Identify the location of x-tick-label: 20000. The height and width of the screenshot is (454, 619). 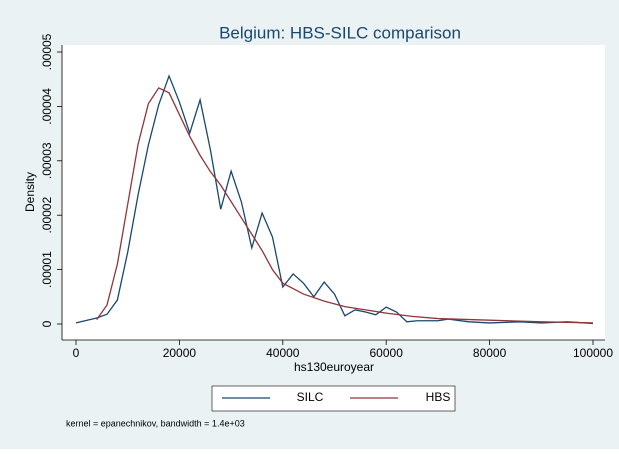
(180, 353).